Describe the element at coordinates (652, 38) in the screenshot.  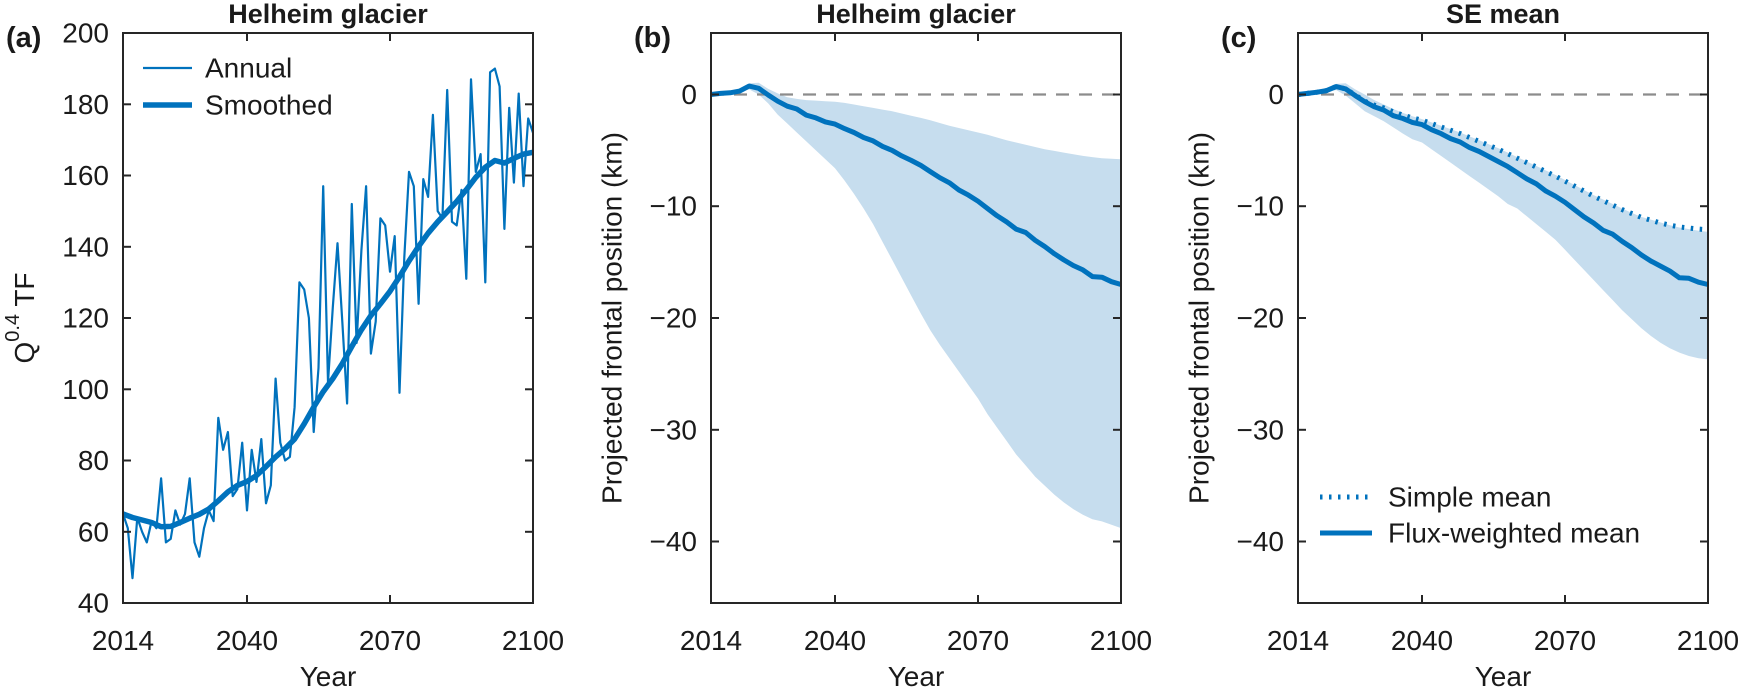
I see `panel-letter: (b)` at that location.